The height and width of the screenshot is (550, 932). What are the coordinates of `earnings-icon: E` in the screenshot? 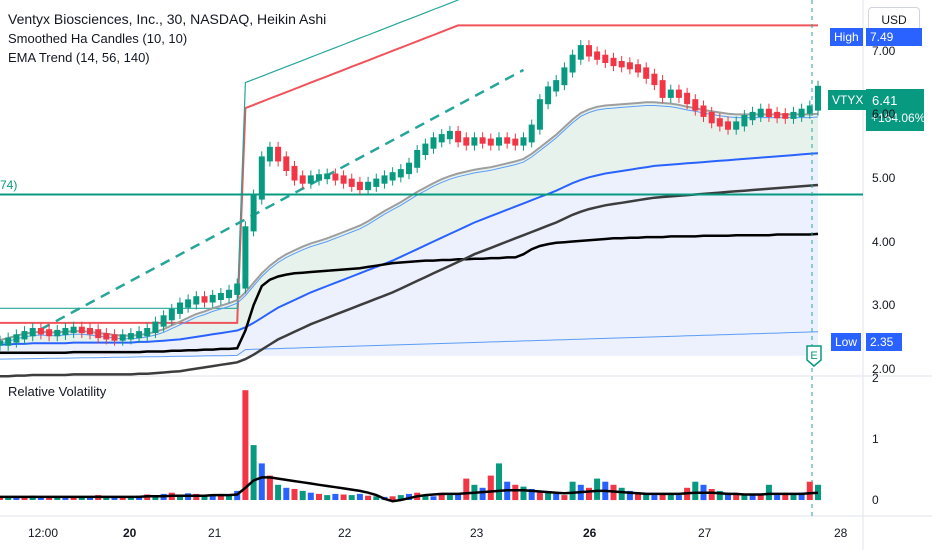 It's located at (814, 356).